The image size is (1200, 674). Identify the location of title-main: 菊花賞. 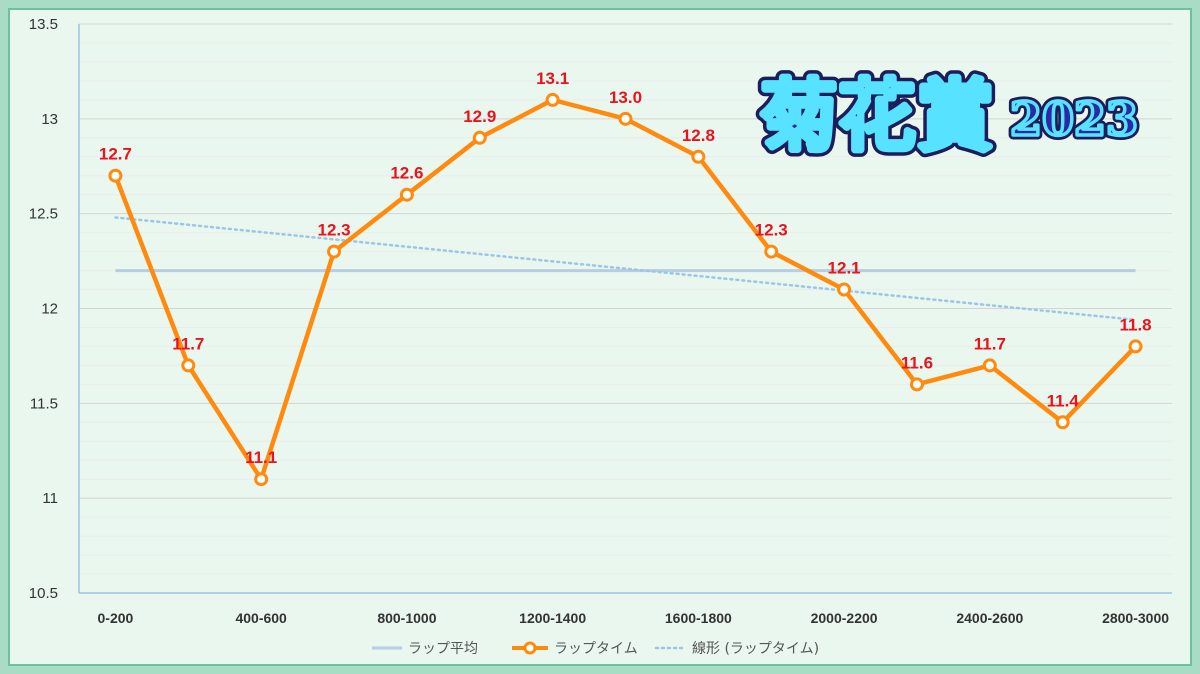
(877, 116).